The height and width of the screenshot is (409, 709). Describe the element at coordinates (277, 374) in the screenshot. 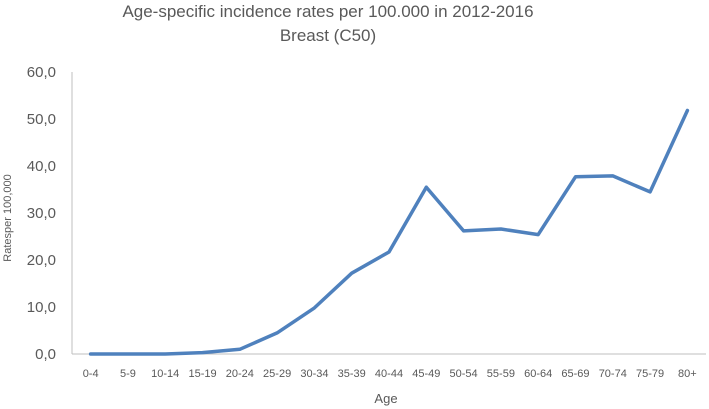

I see `x-tick-label: 25-29` at that location.